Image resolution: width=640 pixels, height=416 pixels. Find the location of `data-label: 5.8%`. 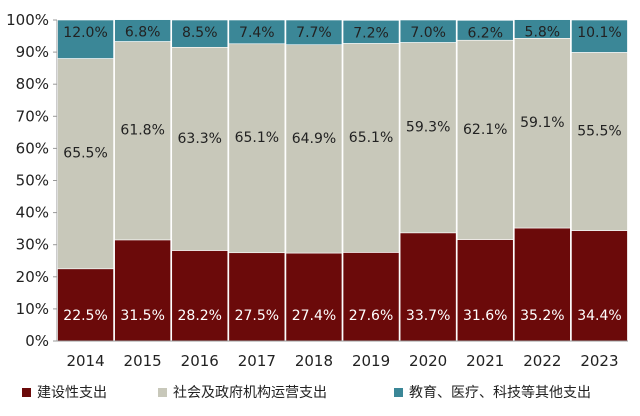

data-label: 5.8% is located at coordinates (543, 33).